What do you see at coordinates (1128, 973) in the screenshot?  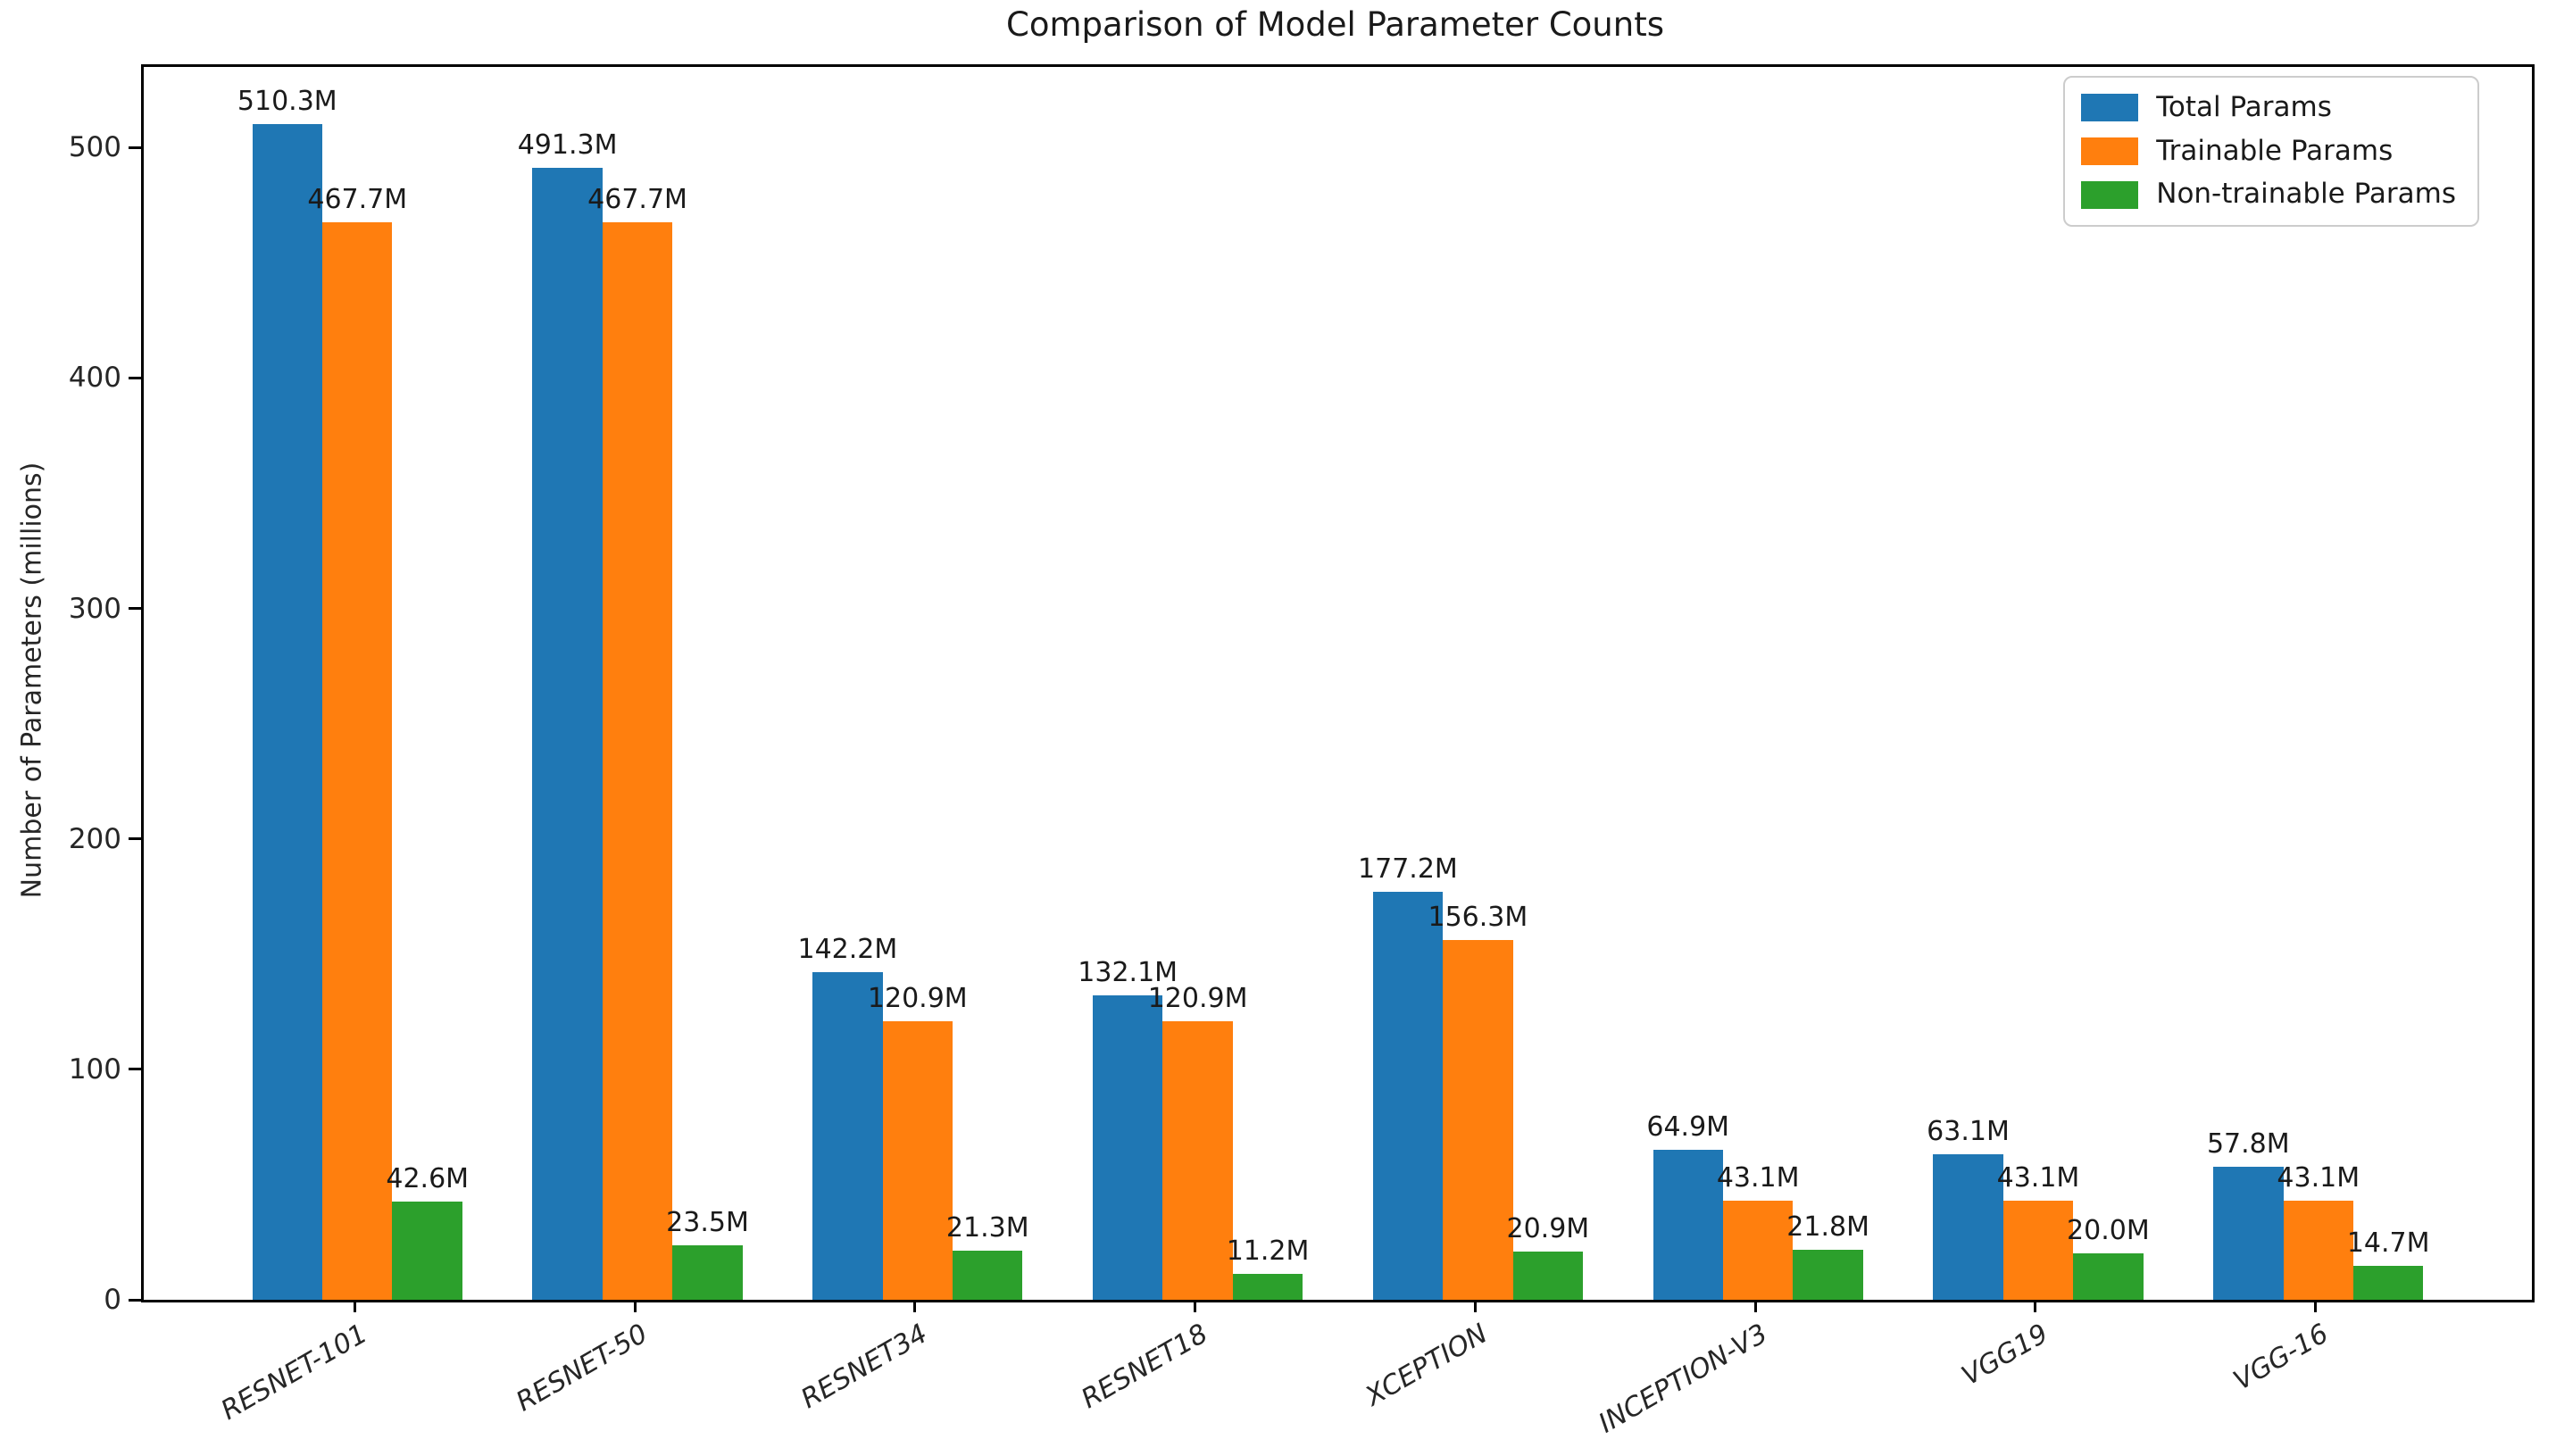 I see `bar-value-label: 132.1M` at bounding box center [1128, 973].